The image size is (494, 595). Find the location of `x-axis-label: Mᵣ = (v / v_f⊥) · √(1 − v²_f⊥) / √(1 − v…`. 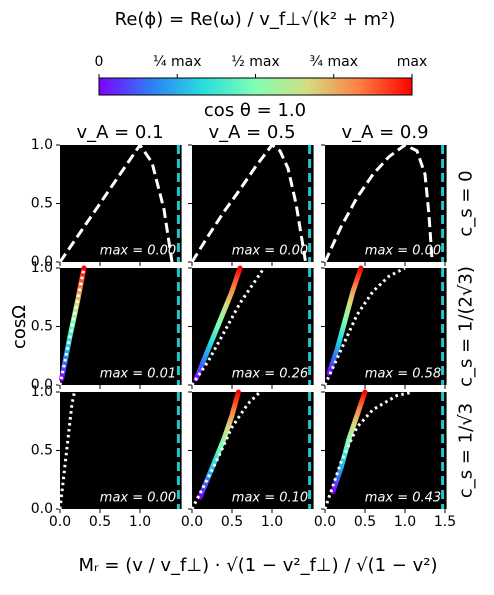

x-axis-label: Mᵣ = (v / v_f⊥) · √(1 − v²_f⊥) / √(1 − v… is located at coordinates (258, 565).